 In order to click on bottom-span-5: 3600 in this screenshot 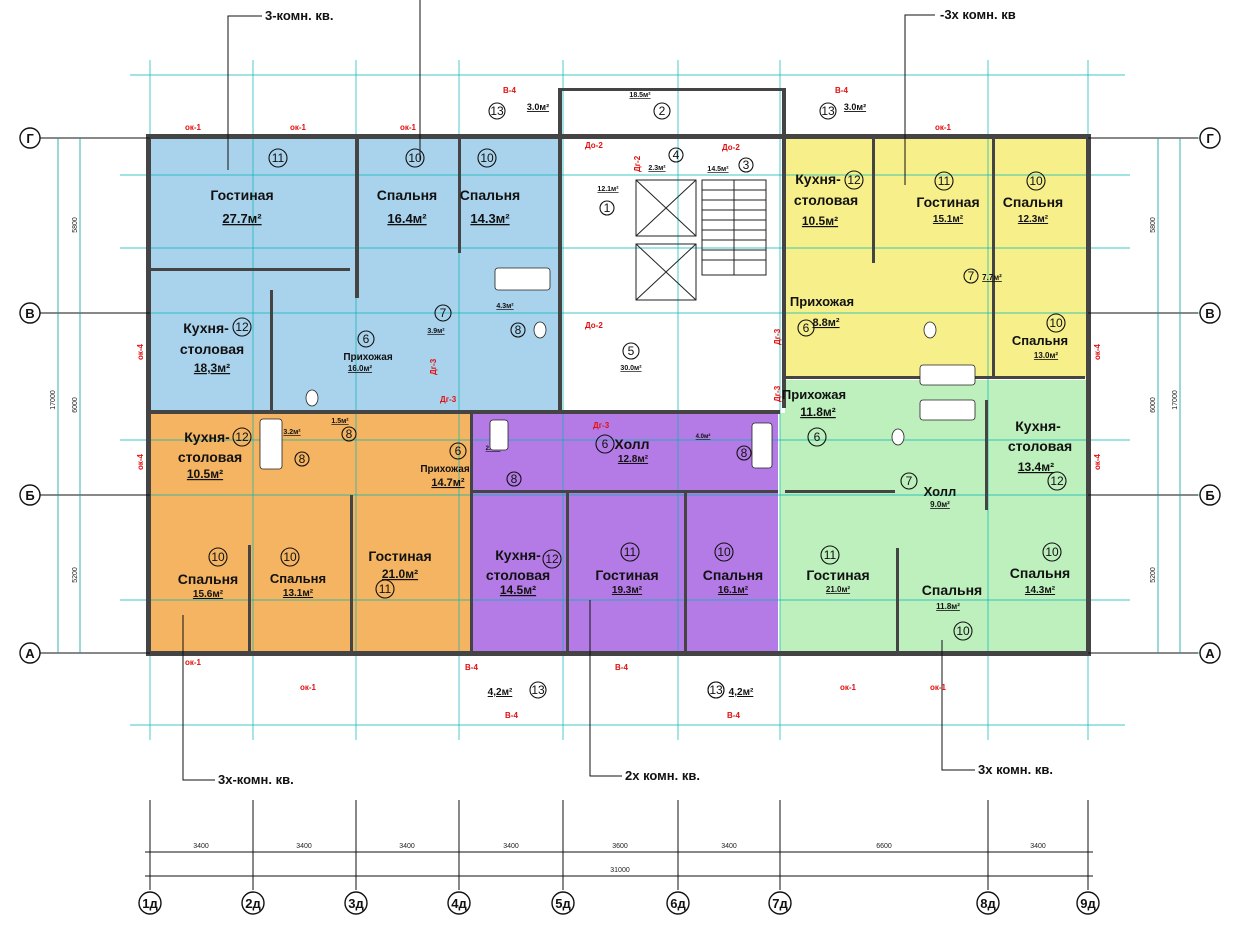, I will do `click(620, 846)`.